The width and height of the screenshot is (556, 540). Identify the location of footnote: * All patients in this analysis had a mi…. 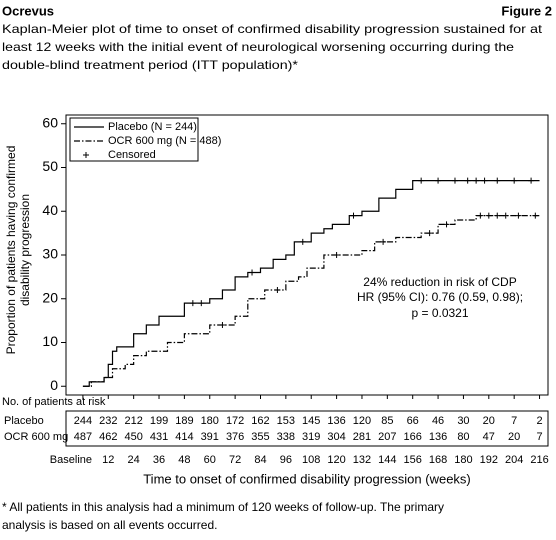
(223, 507).